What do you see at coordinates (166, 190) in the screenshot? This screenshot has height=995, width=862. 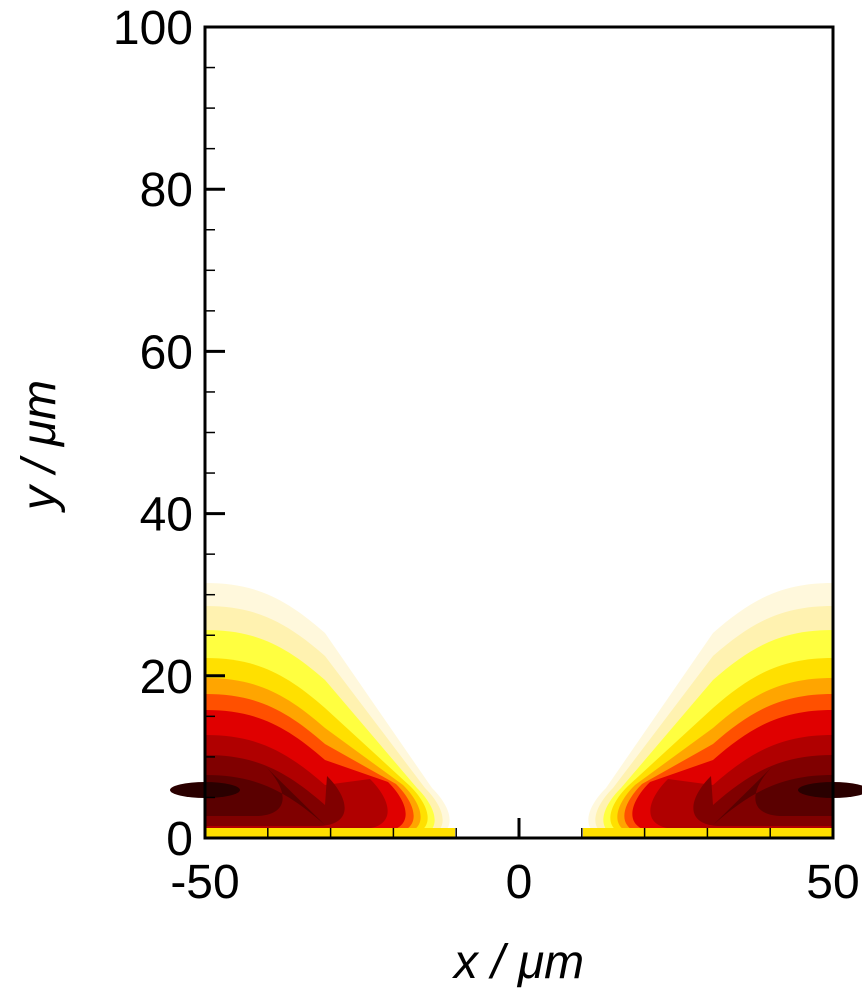 I see `y-tick-label: 80` at bounding box center [166, 190].